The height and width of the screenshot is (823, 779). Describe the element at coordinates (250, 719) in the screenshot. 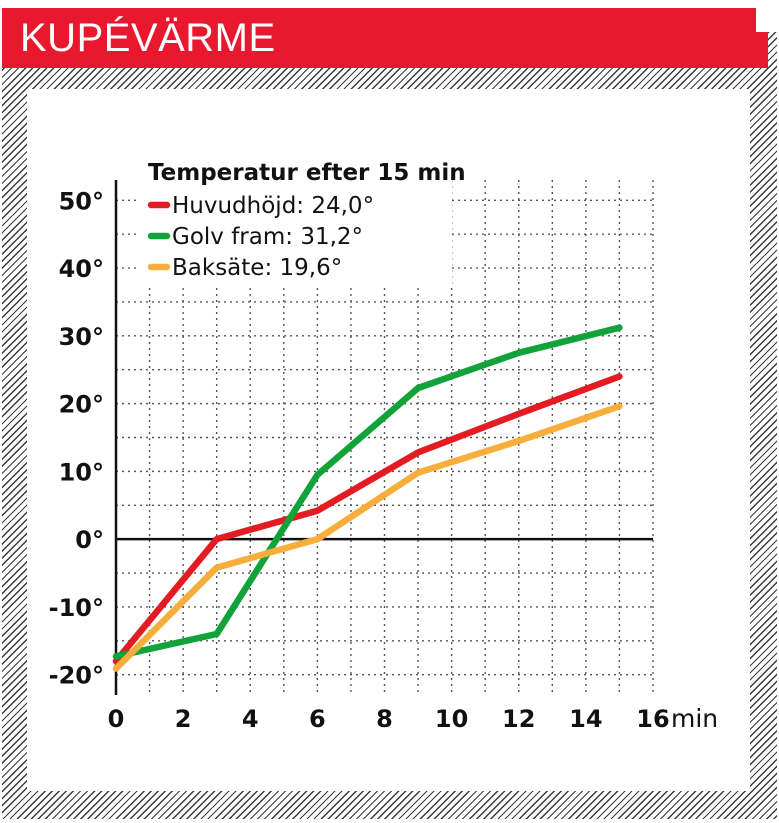

I see `x-tick-label: 4` at that location.